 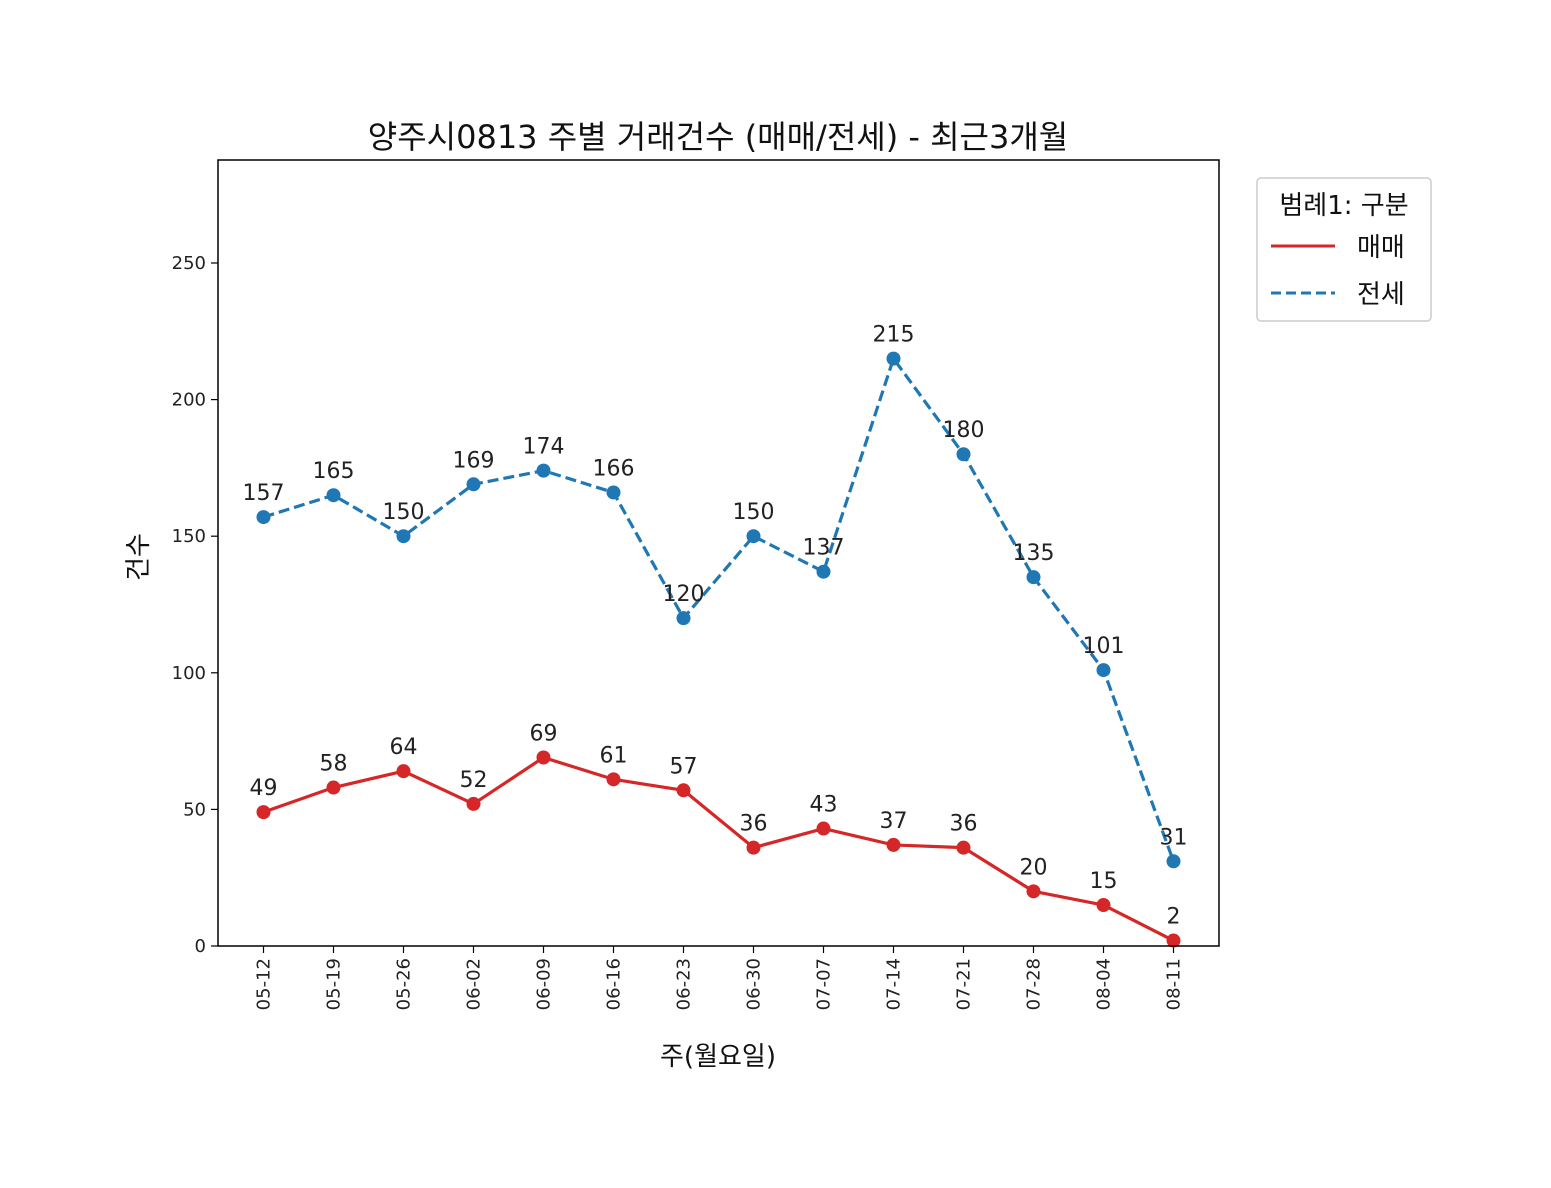 I want to click on data-label-매매: 57, so click(x=684, y=766).